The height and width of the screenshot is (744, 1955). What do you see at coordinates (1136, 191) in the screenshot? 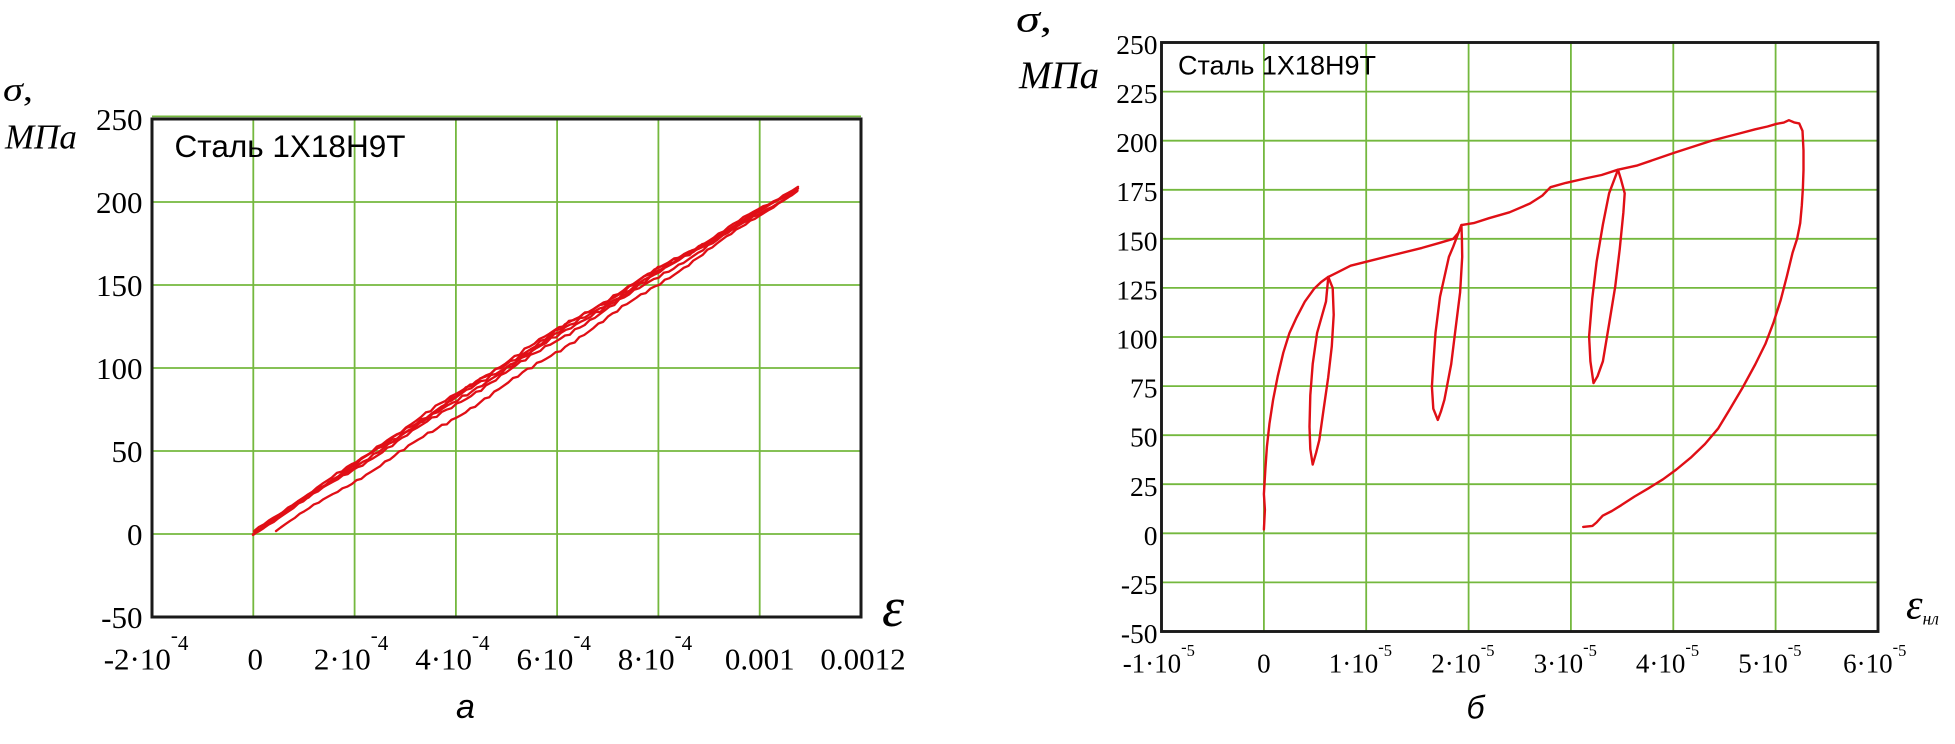
I see `svg-text: 175` at bounding box center [1136, 191].